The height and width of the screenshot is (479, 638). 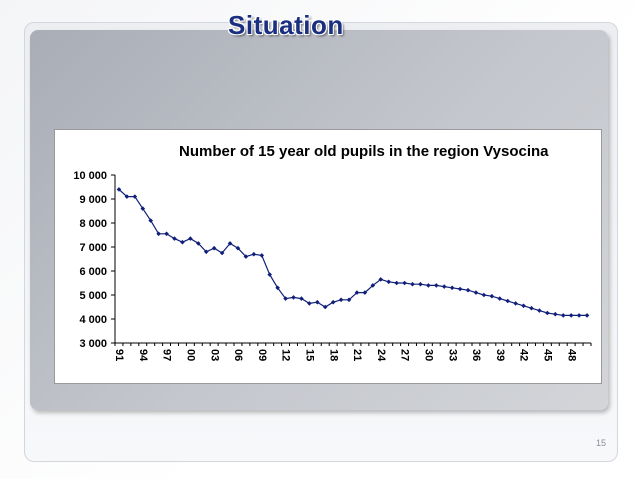 I want to click on x-tick-label: 18, so click(x=333, y=355).